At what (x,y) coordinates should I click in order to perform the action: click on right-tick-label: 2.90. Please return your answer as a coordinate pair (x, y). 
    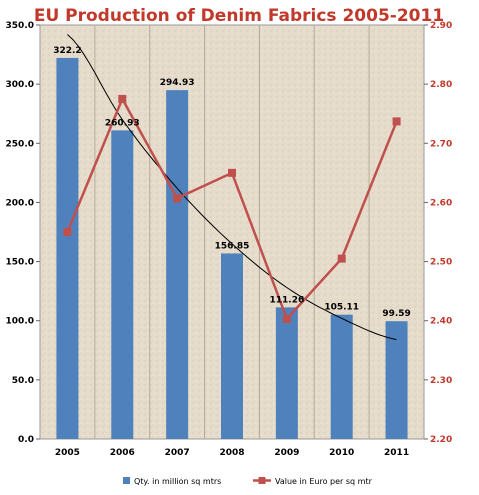
    Looking at the image, I should click on (441, 26).